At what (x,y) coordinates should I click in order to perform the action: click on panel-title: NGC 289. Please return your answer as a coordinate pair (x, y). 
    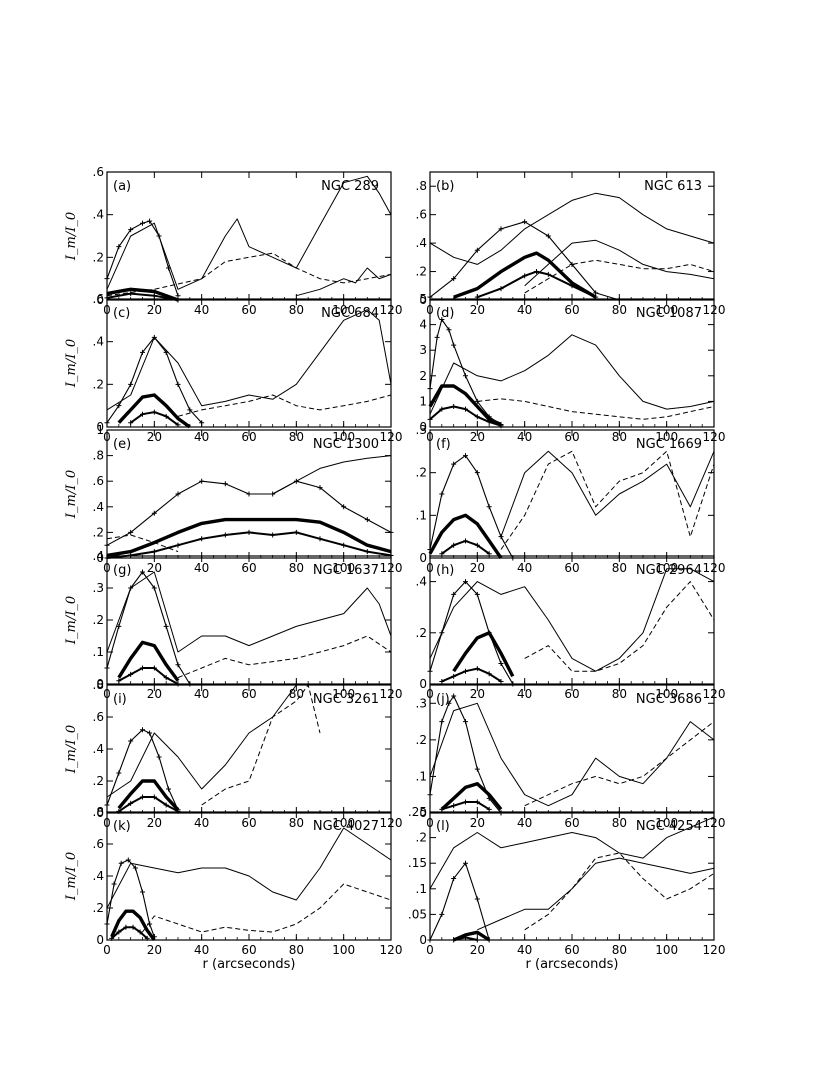
    Looking at the image, I should click on (350, 186).